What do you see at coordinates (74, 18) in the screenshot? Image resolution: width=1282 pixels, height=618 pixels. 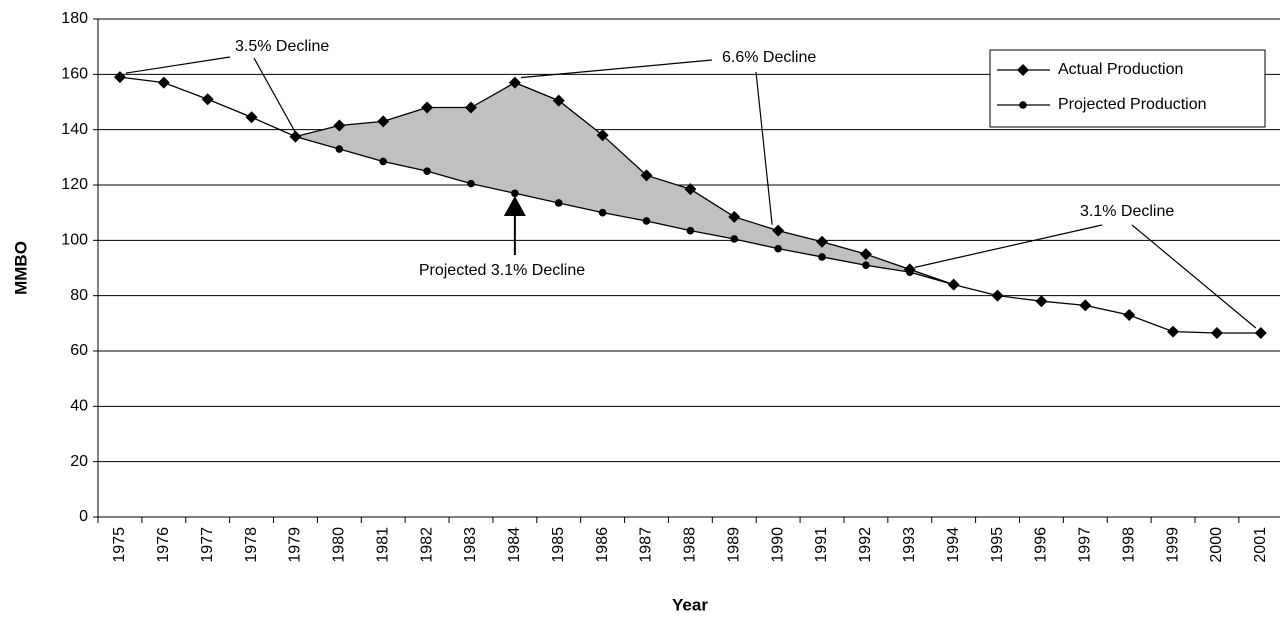 I see `y-tick-label: 180` at bounding box center [74, 18].